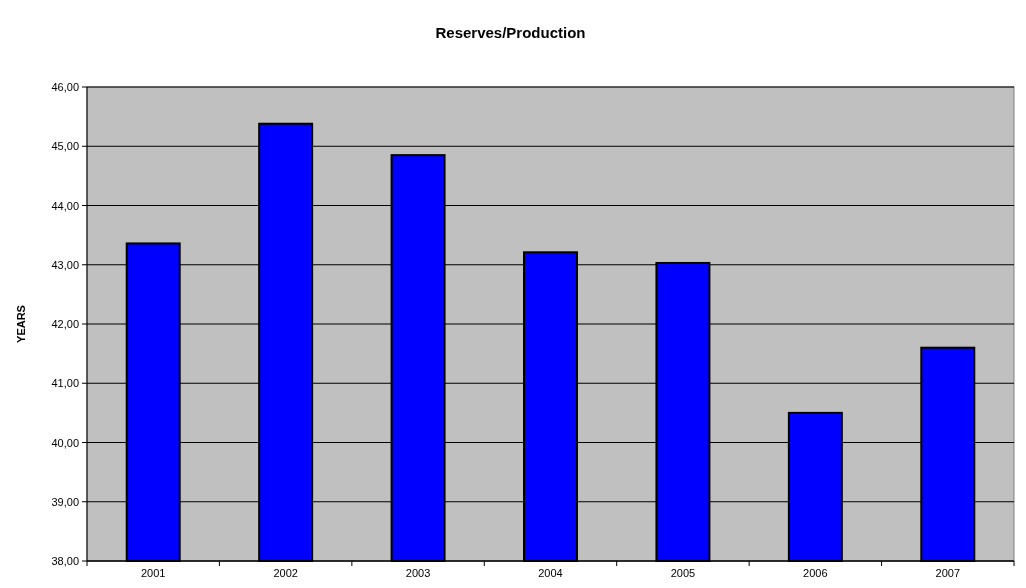  I want to click on y-tick-label: 46,00, so click(65, 87).